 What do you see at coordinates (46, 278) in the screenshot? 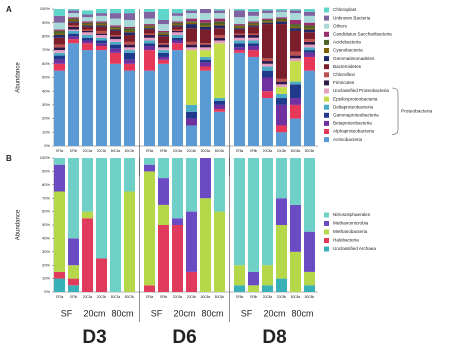
I see `y-tick-label: 10%` at bounding box center [46, 278].